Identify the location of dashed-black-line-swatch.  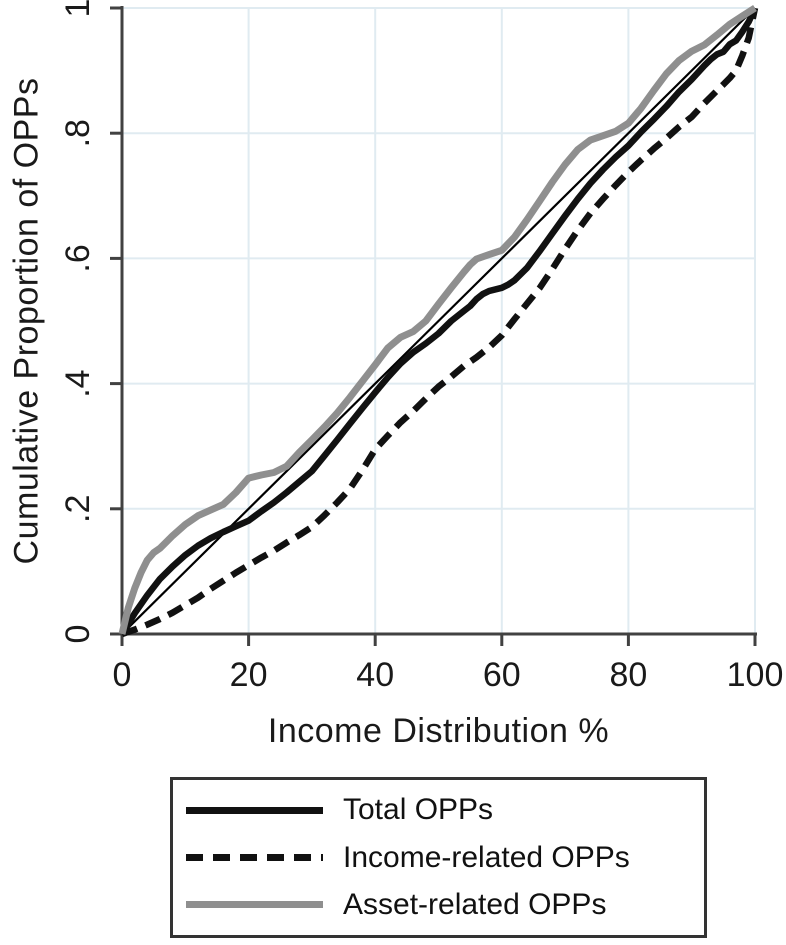
(254, 857).